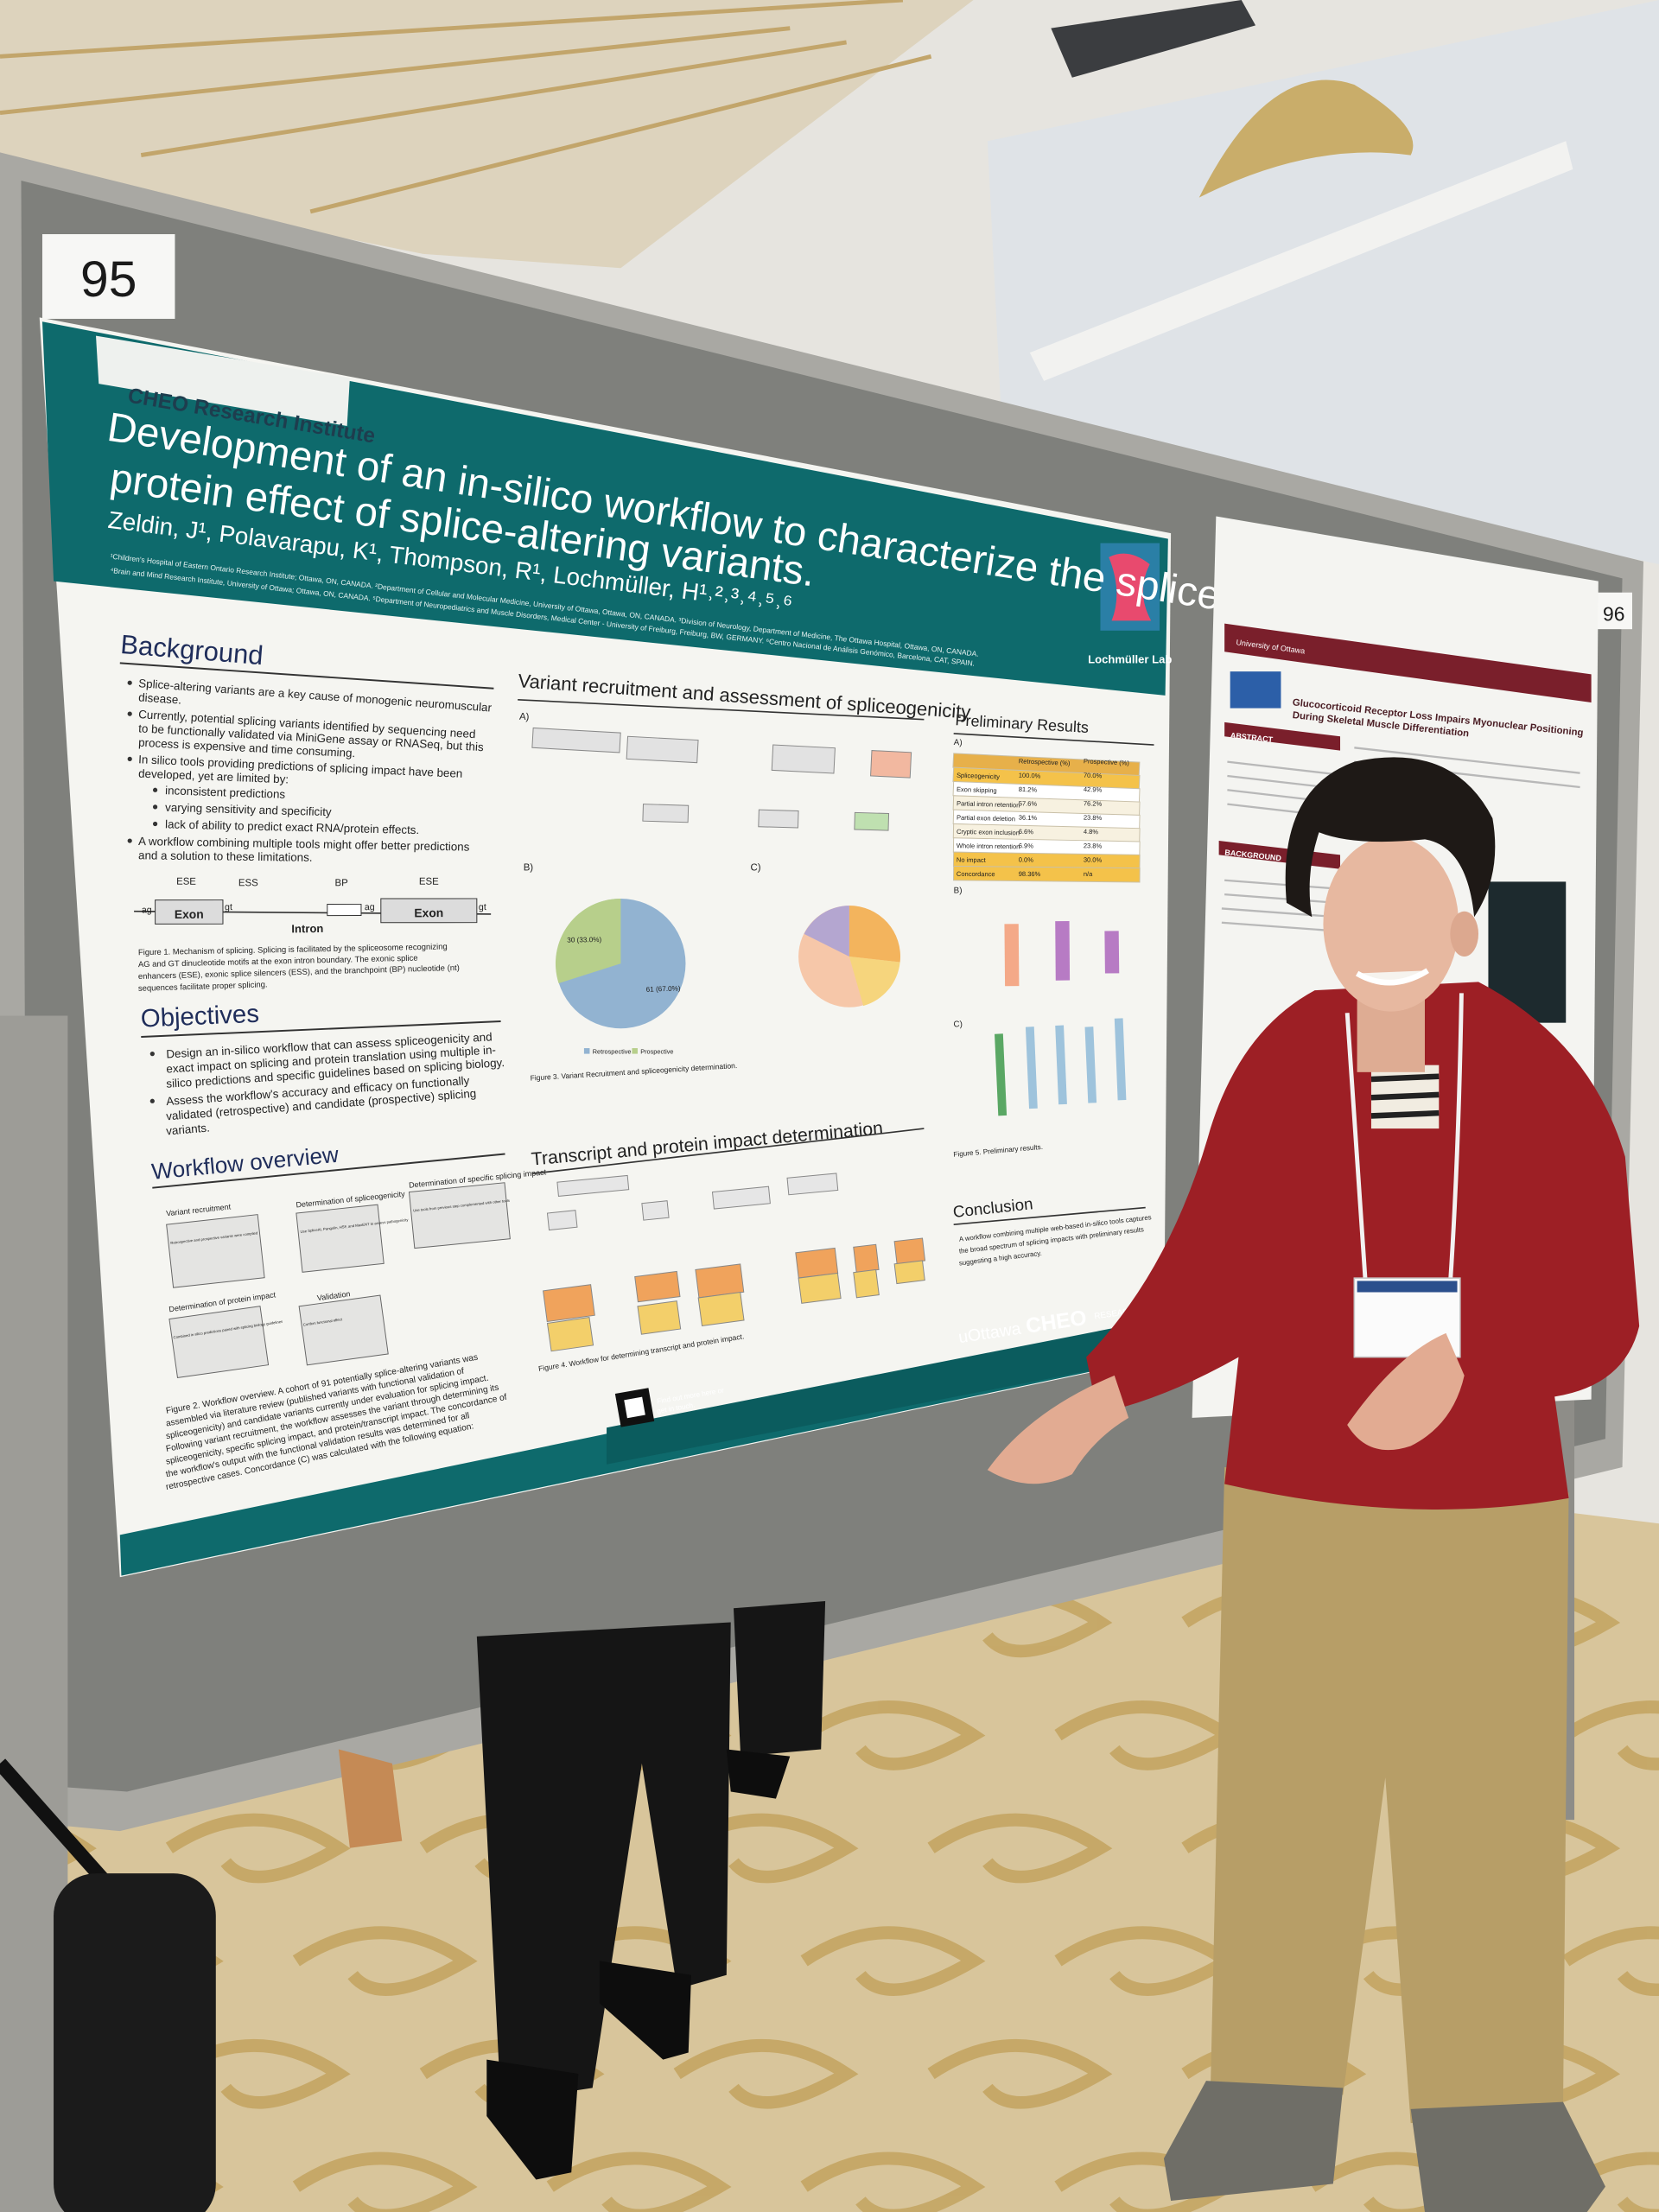  What do you see at coordinates (1405, 1096) in the screenshot?
I see `shirt-stripes` at bounding box center [1405, 1096].